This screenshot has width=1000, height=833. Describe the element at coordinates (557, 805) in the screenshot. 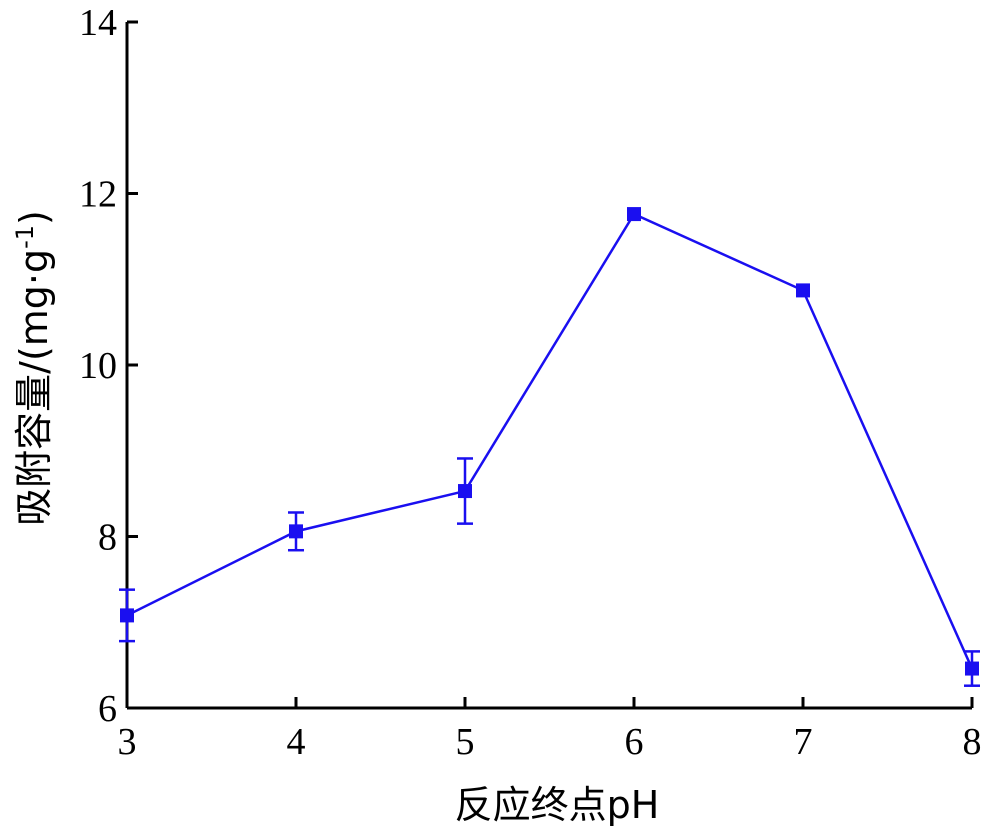

I see `x-axis-title: 反应终点pH` at that location.